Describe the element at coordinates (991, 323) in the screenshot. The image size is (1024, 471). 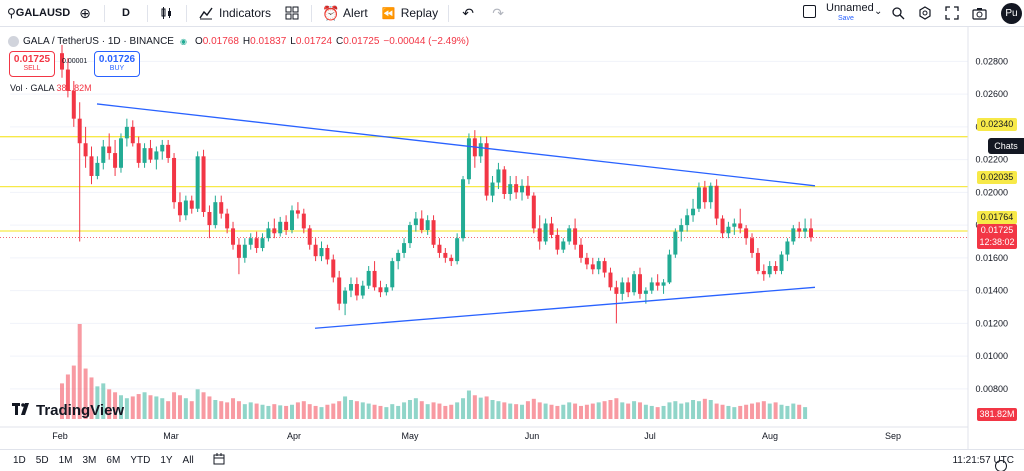
I see `price-tick-label: 0.01200` at that location.